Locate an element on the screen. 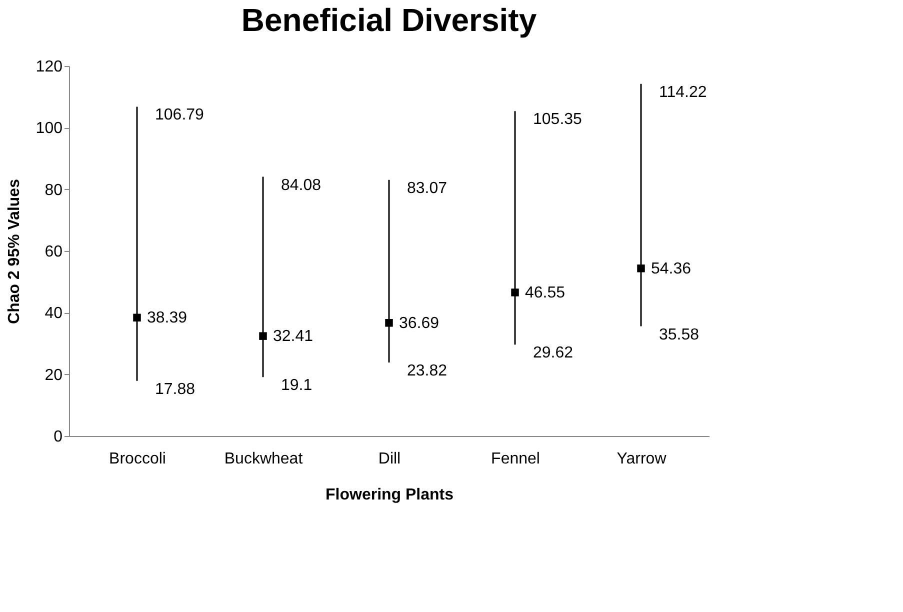  x-tick-label: Fennel is located at coordinates (515, 459).